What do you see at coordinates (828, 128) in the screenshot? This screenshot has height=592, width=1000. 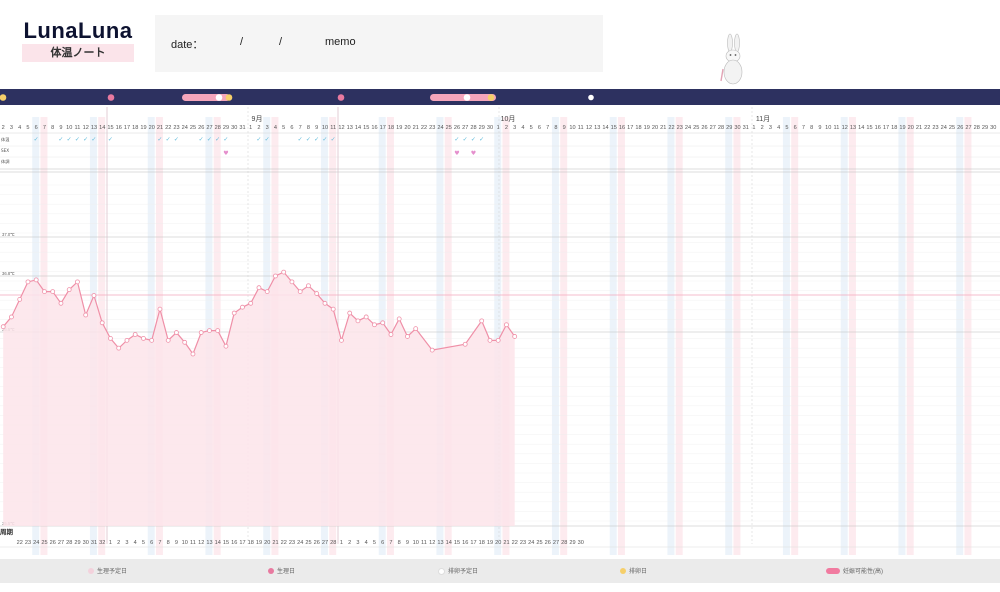 I see `date-label: 10` at bounding box center [828, 128].